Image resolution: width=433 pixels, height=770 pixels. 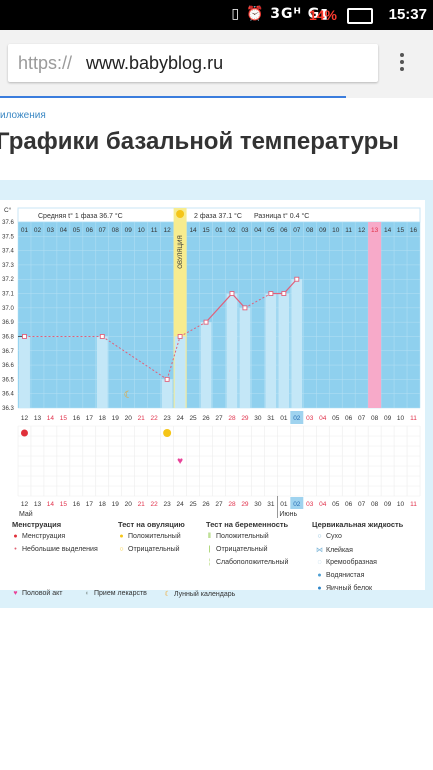 I want to click on bottom-date-label: 20, so click(x=129, y=504).